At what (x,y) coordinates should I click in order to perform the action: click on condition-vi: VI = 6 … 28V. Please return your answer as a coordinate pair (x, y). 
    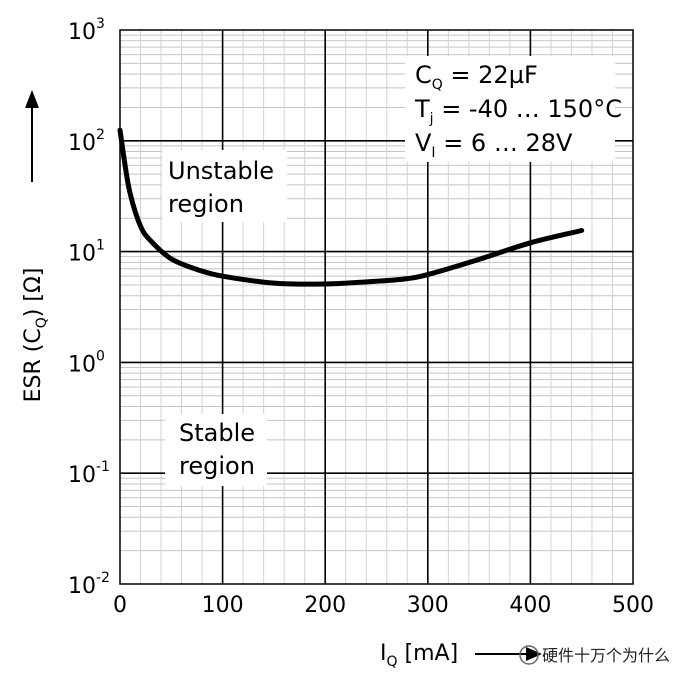
    Looking at the image, I should click on (494, 145).